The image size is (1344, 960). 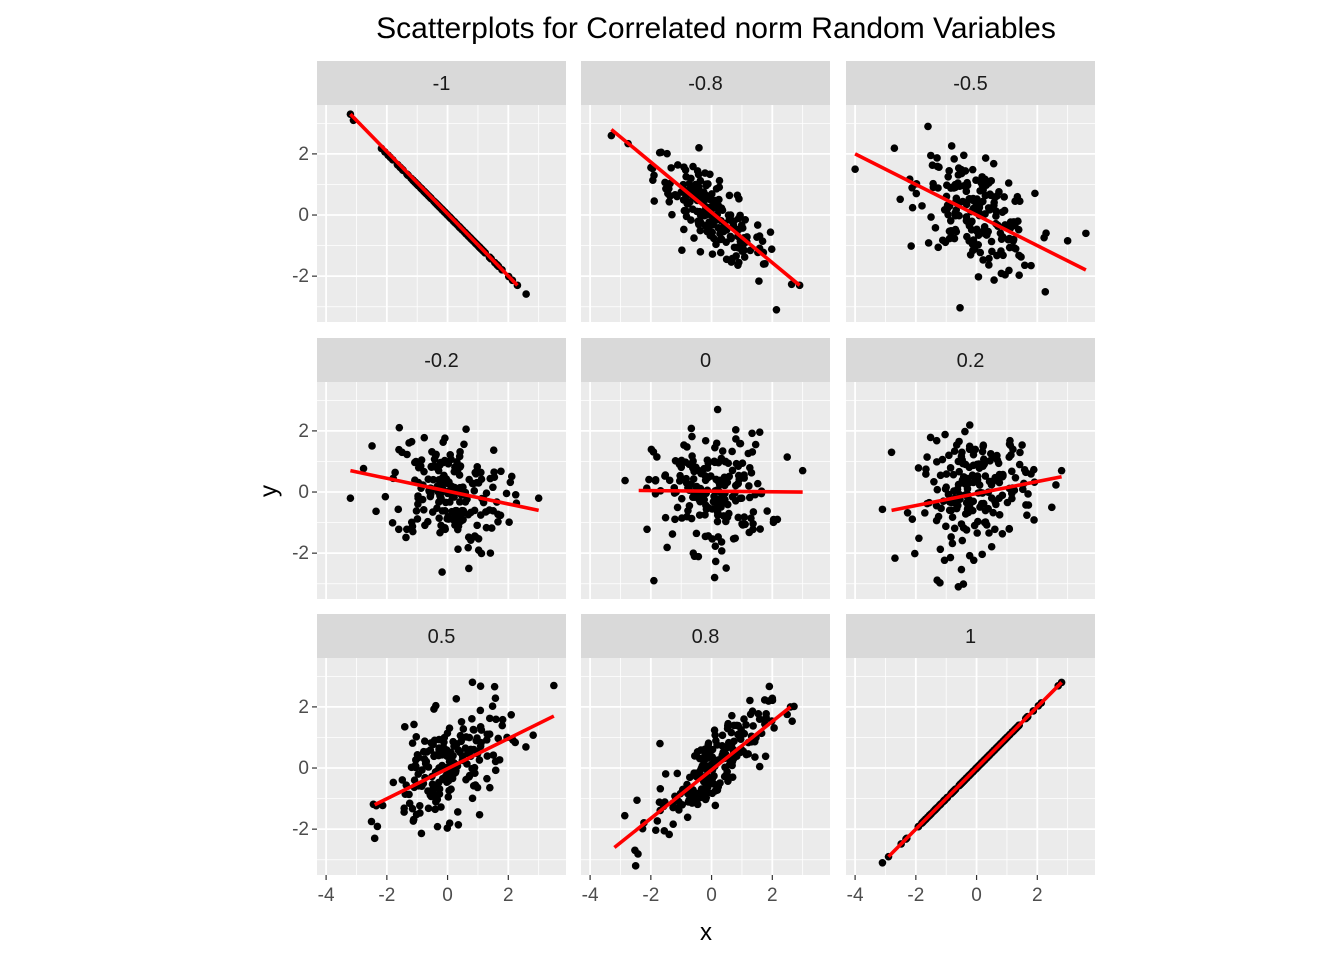 What do you see at coordinates (970, 360) in the screenshot?
I see `facet-strip` at bounding box center [970, 360].